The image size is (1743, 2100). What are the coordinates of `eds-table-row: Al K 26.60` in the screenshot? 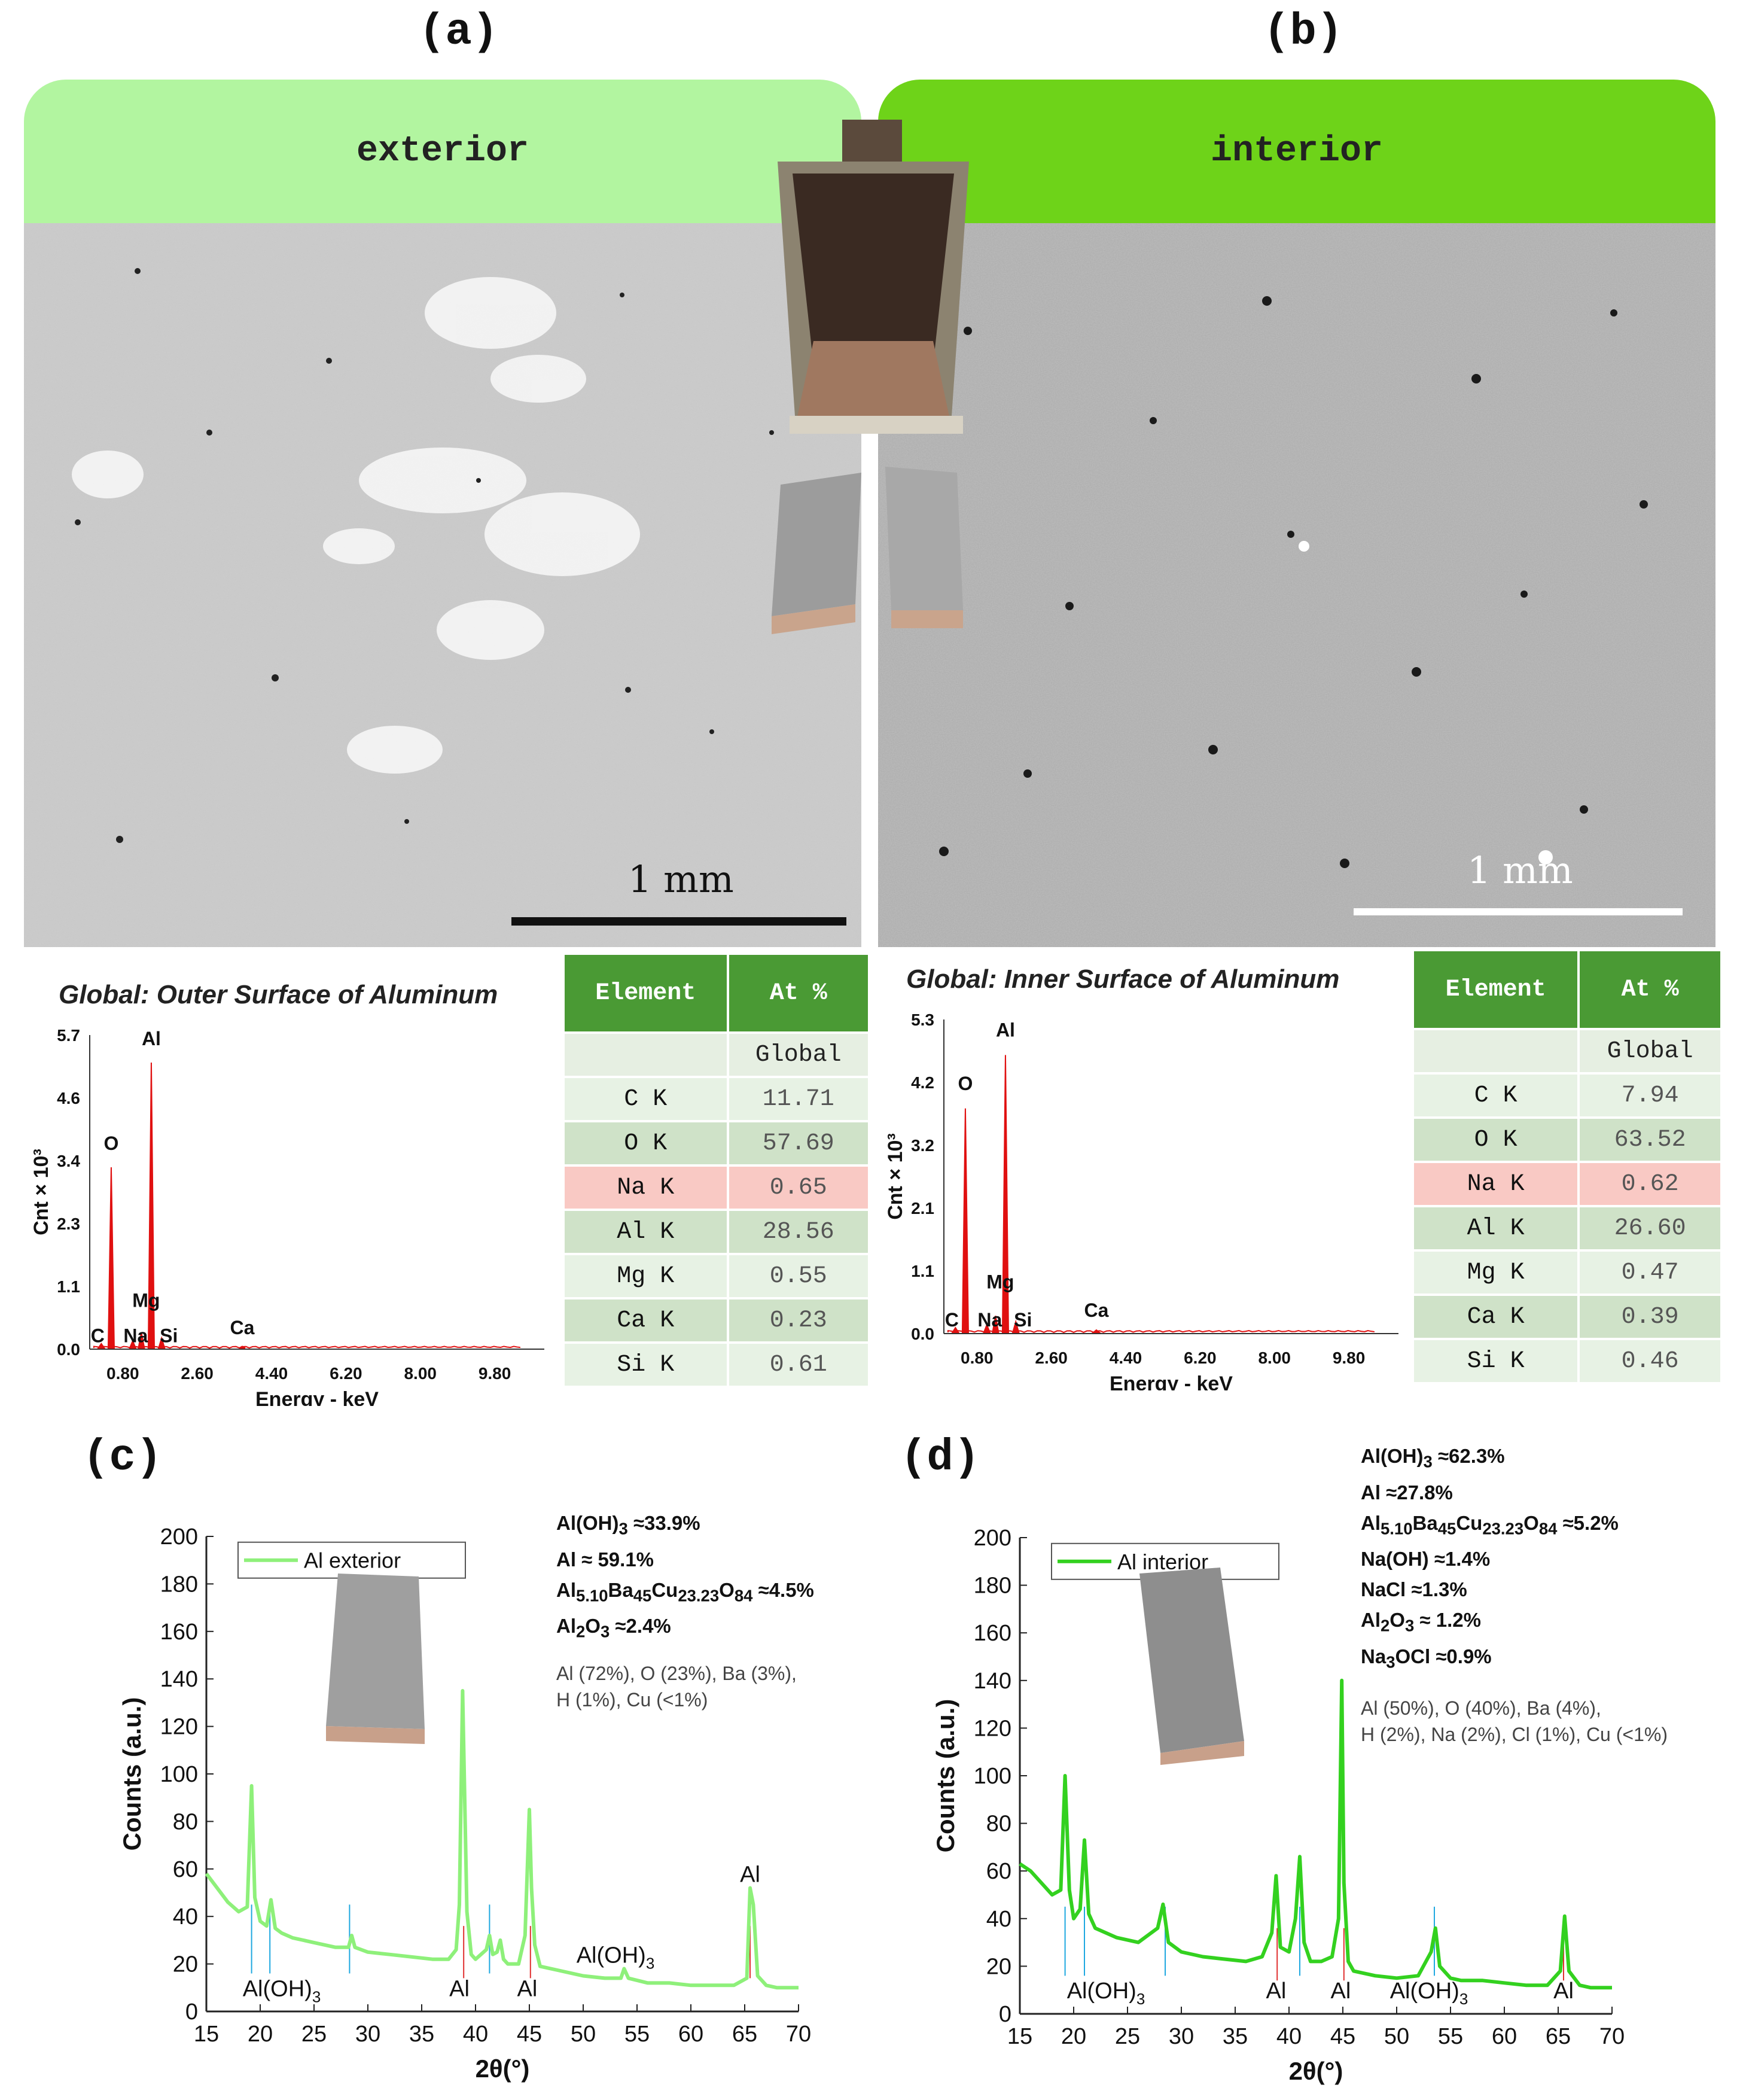 It's located at (1567, 1228).